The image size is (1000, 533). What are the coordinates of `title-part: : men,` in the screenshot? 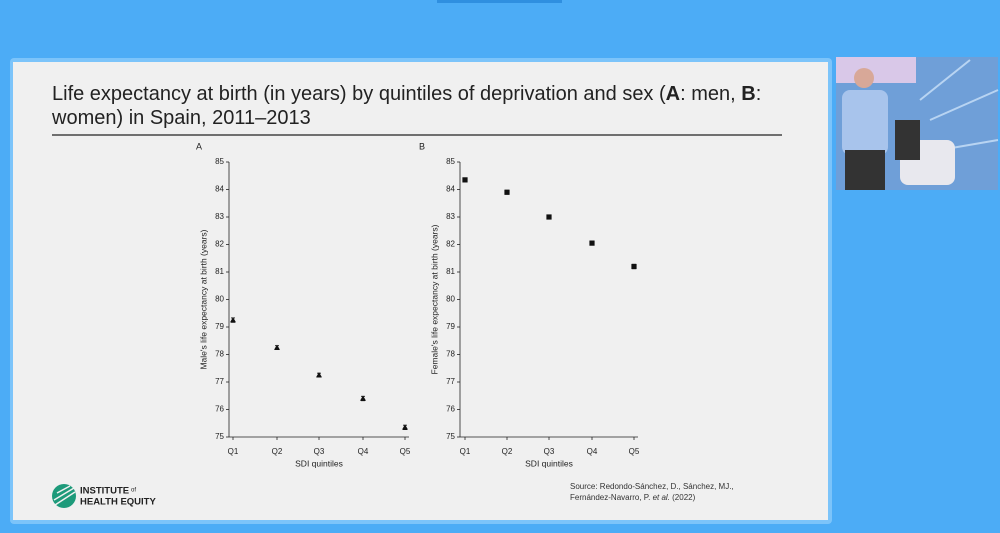 It's located at (711, 94).